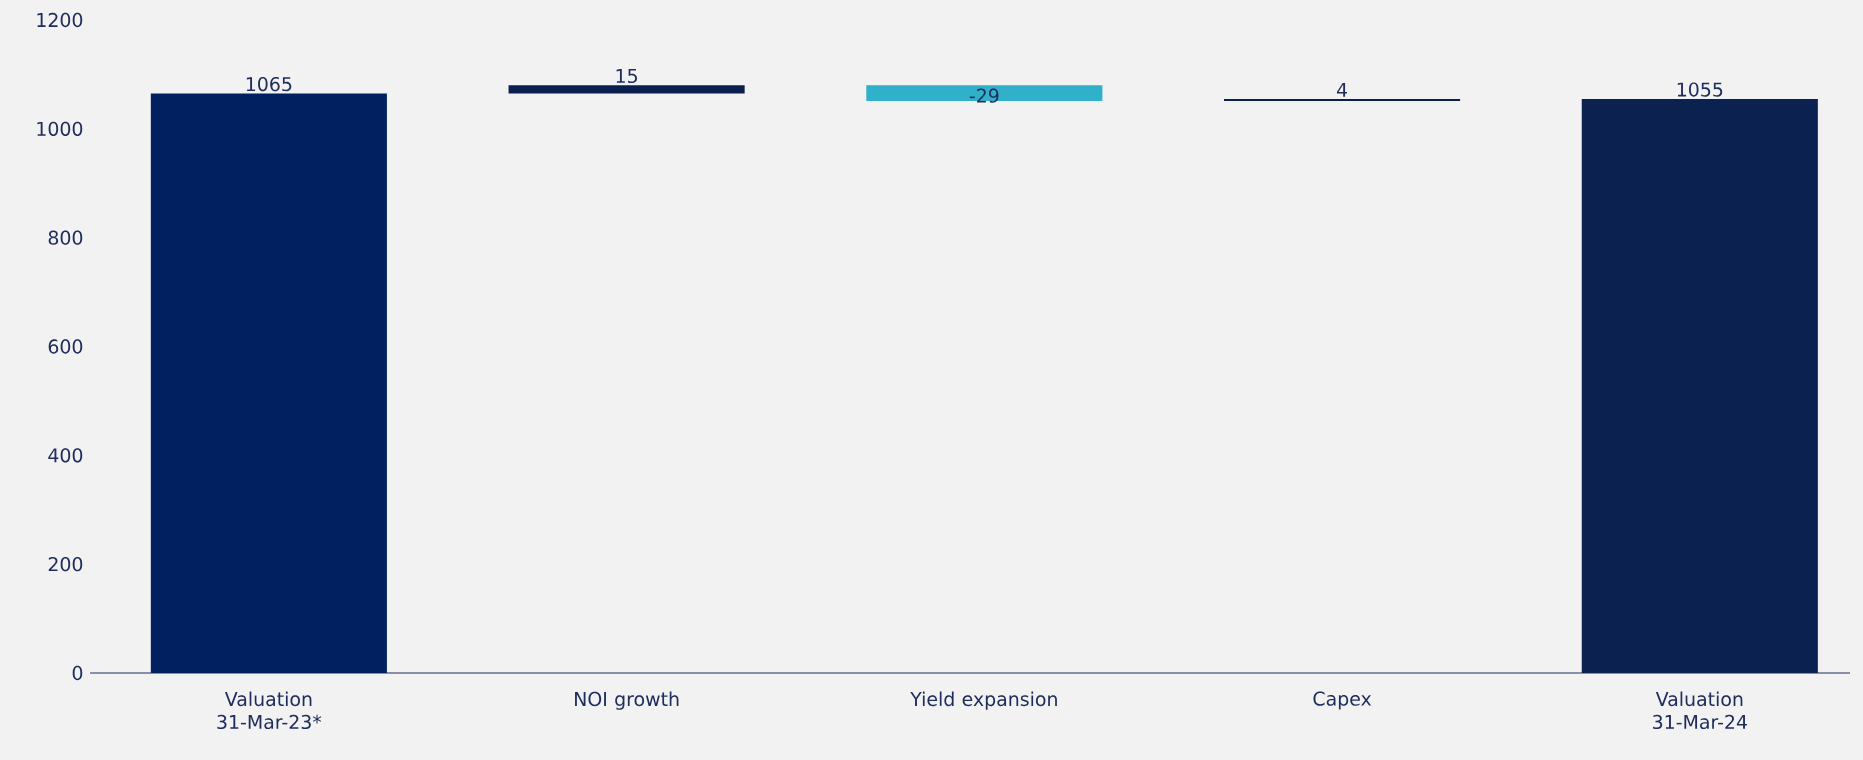 Image resolution: width=1863 pixels, height=760 pixels. I want to click on y-tick-label: 800, so click(65, 237).